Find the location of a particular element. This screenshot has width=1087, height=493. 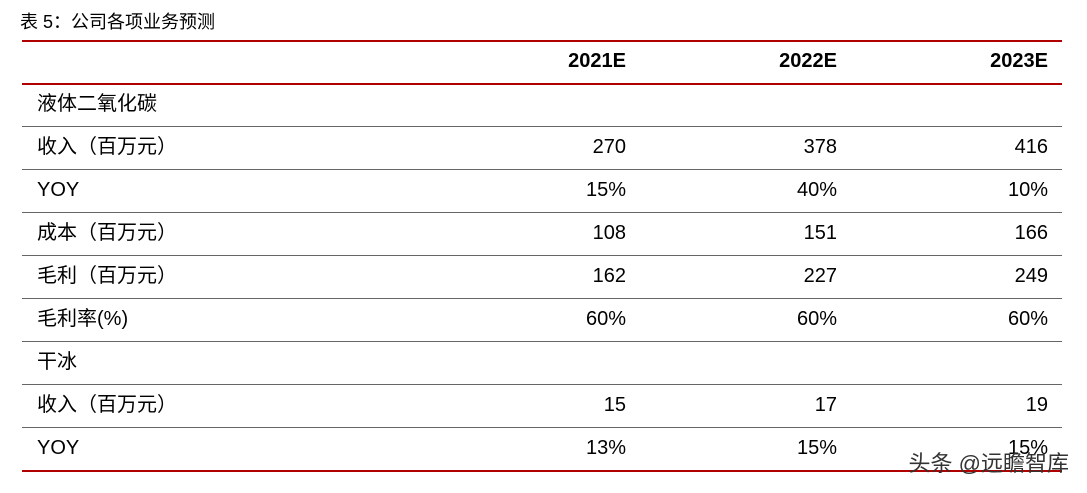

row-label: 成本（百万元） is located at coordinates (107, 233).